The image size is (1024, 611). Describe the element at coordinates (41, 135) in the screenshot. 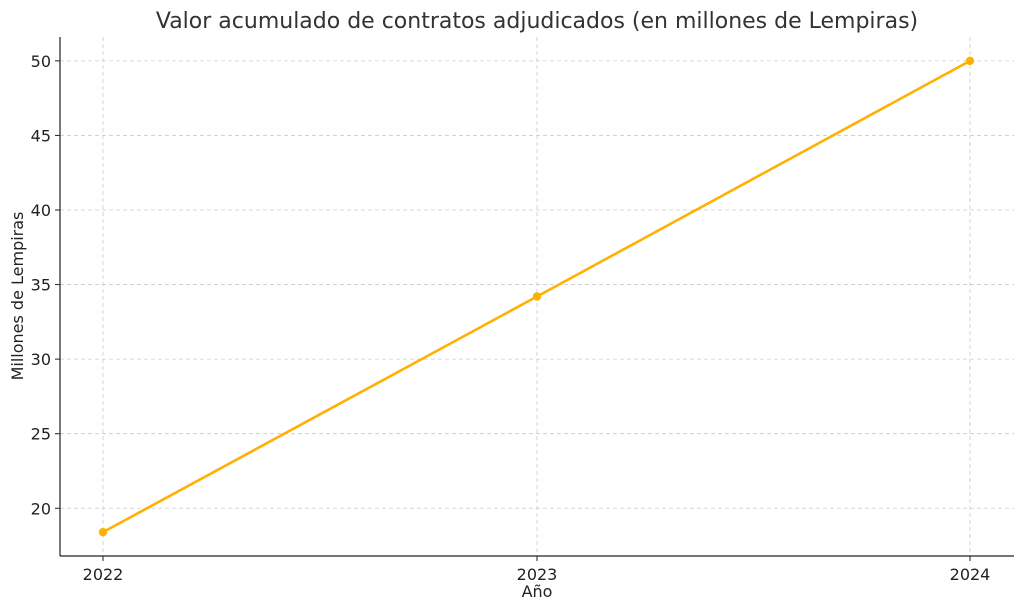

I see `y-tick-label: 45` at that location.